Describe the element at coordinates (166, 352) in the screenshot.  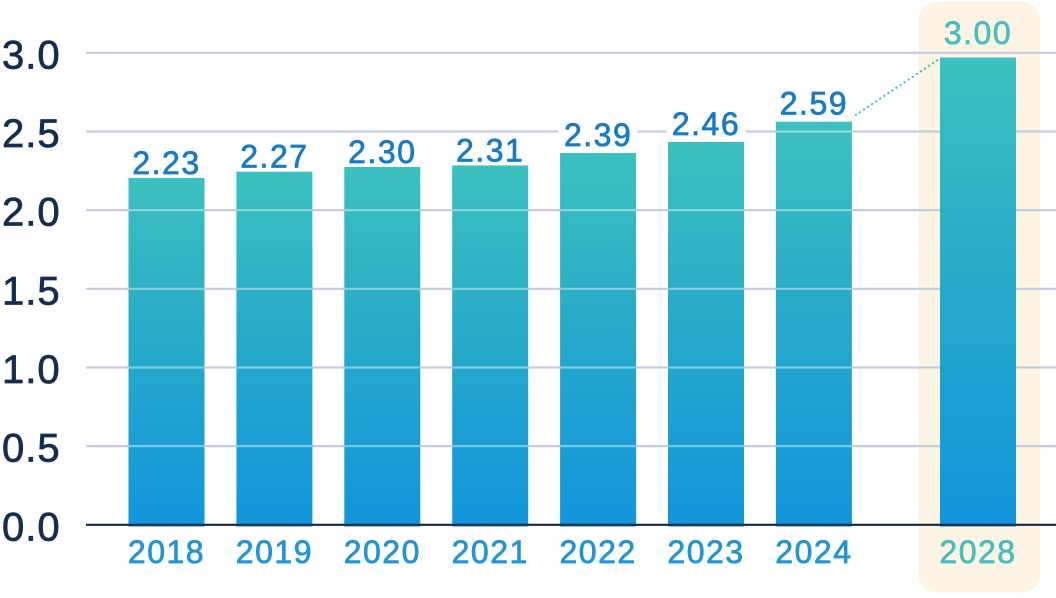
I see `bar-2018` at that location.